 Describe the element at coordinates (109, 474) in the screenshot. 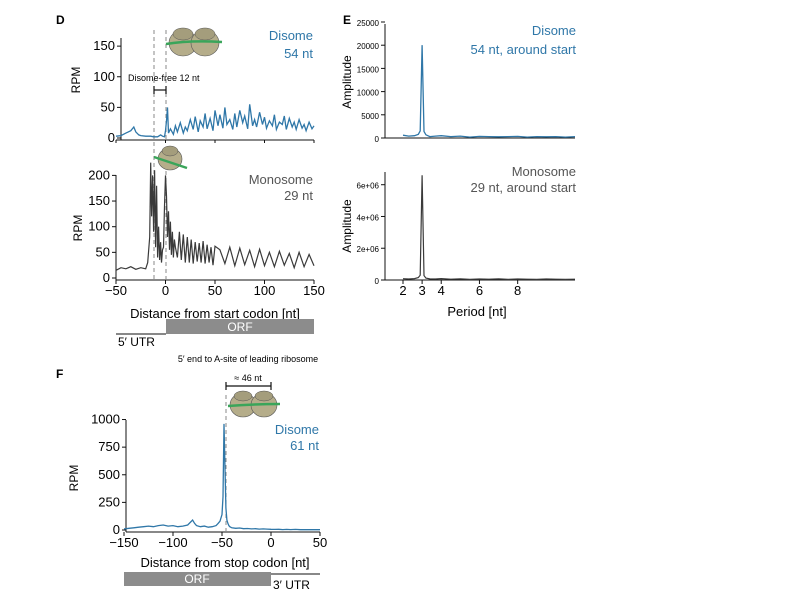

I see `y-tick-label: 500` at that location.